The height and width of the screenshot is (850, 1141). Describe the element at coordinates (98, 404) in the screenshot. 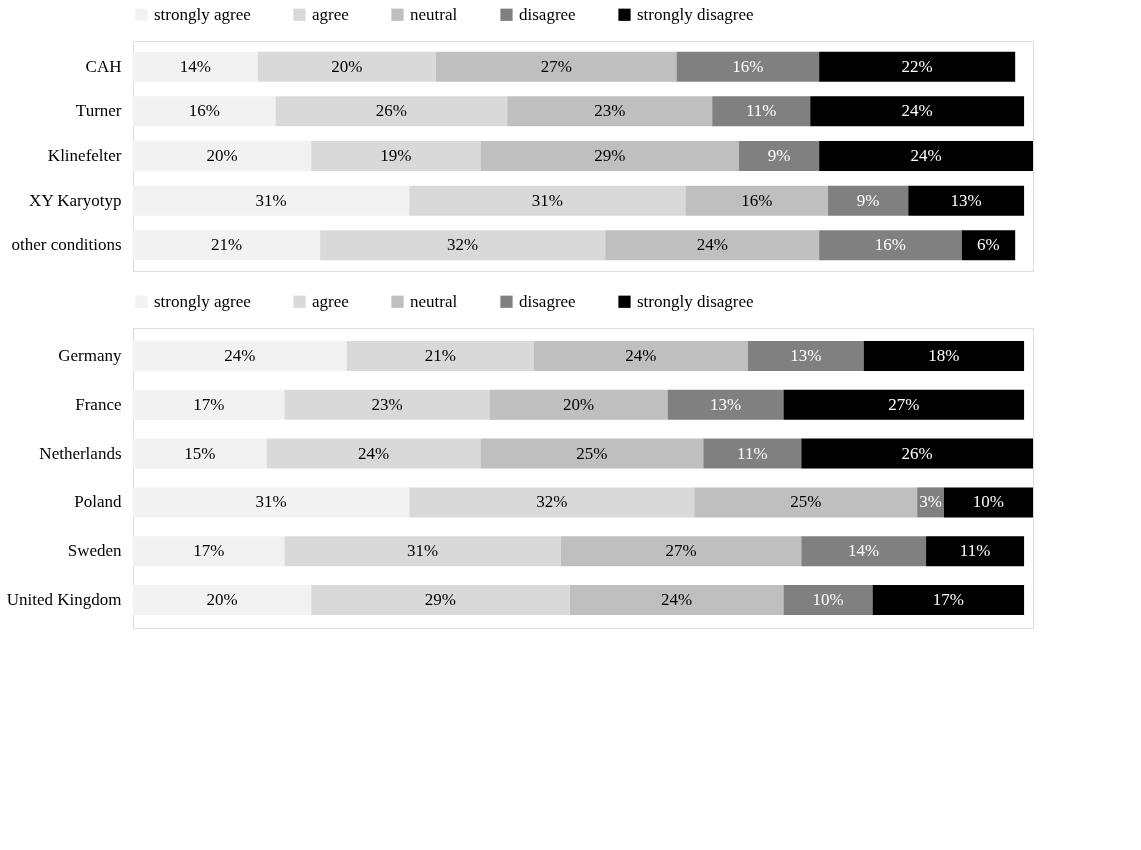

I see `y-tick-label: France` at that location.